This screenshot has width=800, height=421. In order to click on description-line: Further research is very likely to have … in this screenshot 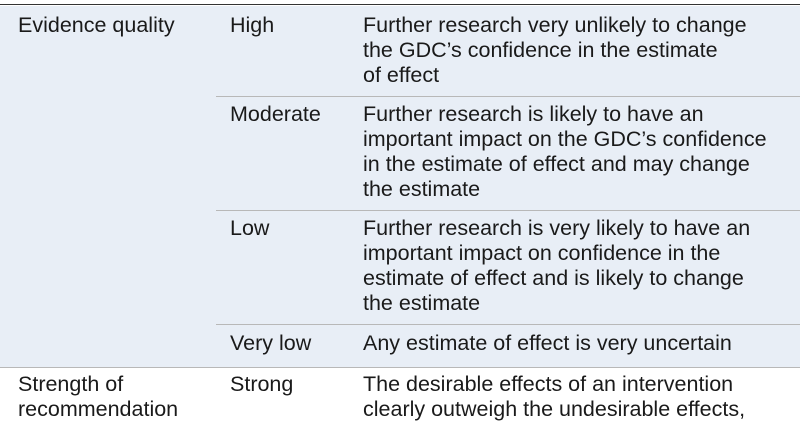, I will do `click(557, 228)`.